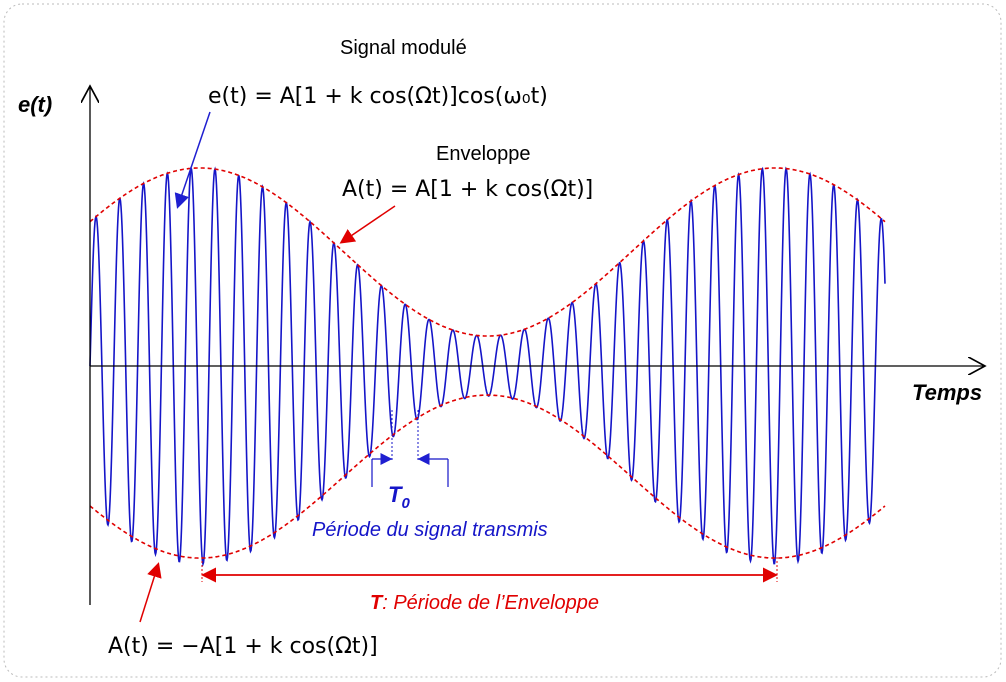  Describe the element at coordinates (378, 96) in the screenshot. I see `signal-formula: e(t) = A[1 + k cos(Ωt)]cos(ω₀t)` at that location.